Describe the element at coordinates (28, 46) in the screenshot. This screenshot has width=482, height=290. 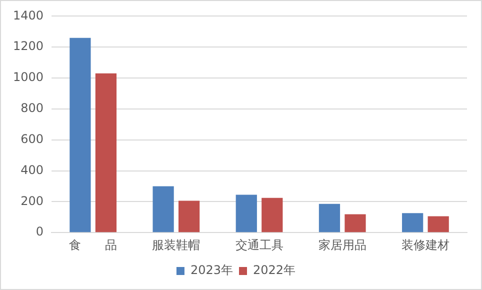
I see `y-tick-label: 1200` at that location.